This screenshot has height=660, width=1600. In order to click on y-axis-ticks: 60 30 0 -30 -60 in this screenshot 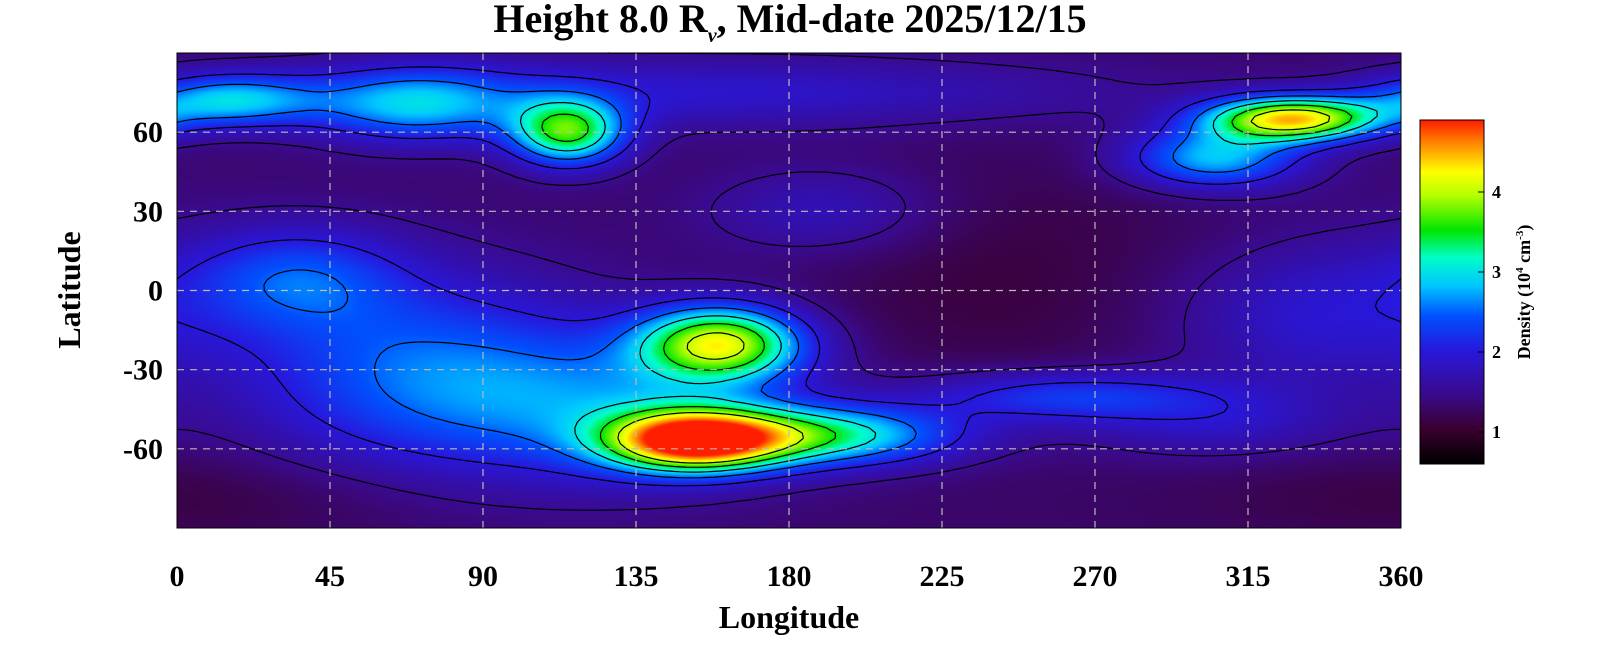, I will do `click(143, 291)`.